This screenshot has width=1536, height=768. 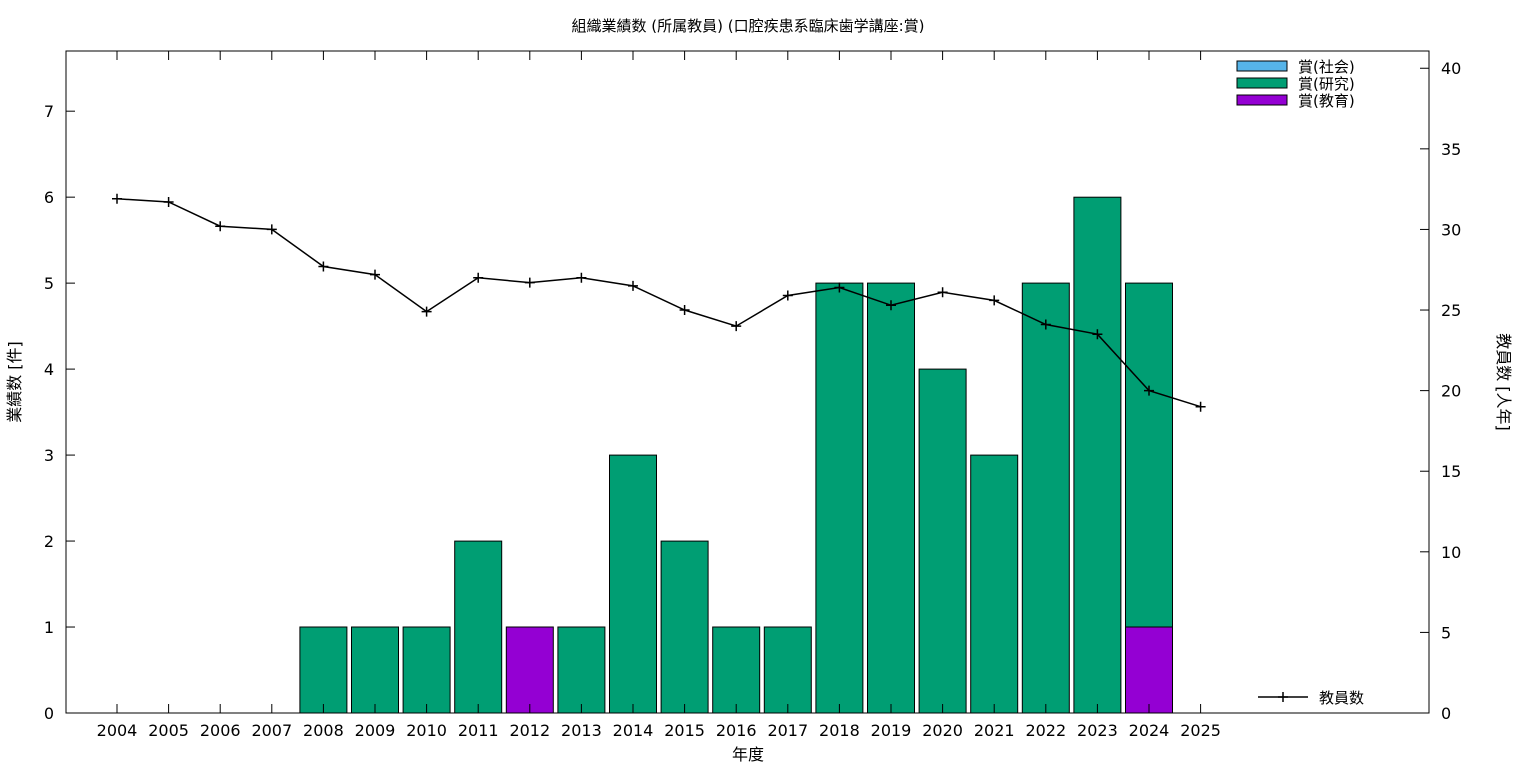 What do you see at coordinates (787, 730) in the screenshot?
I see `x-tick-label: 2017` at bounding box center [787, 730].